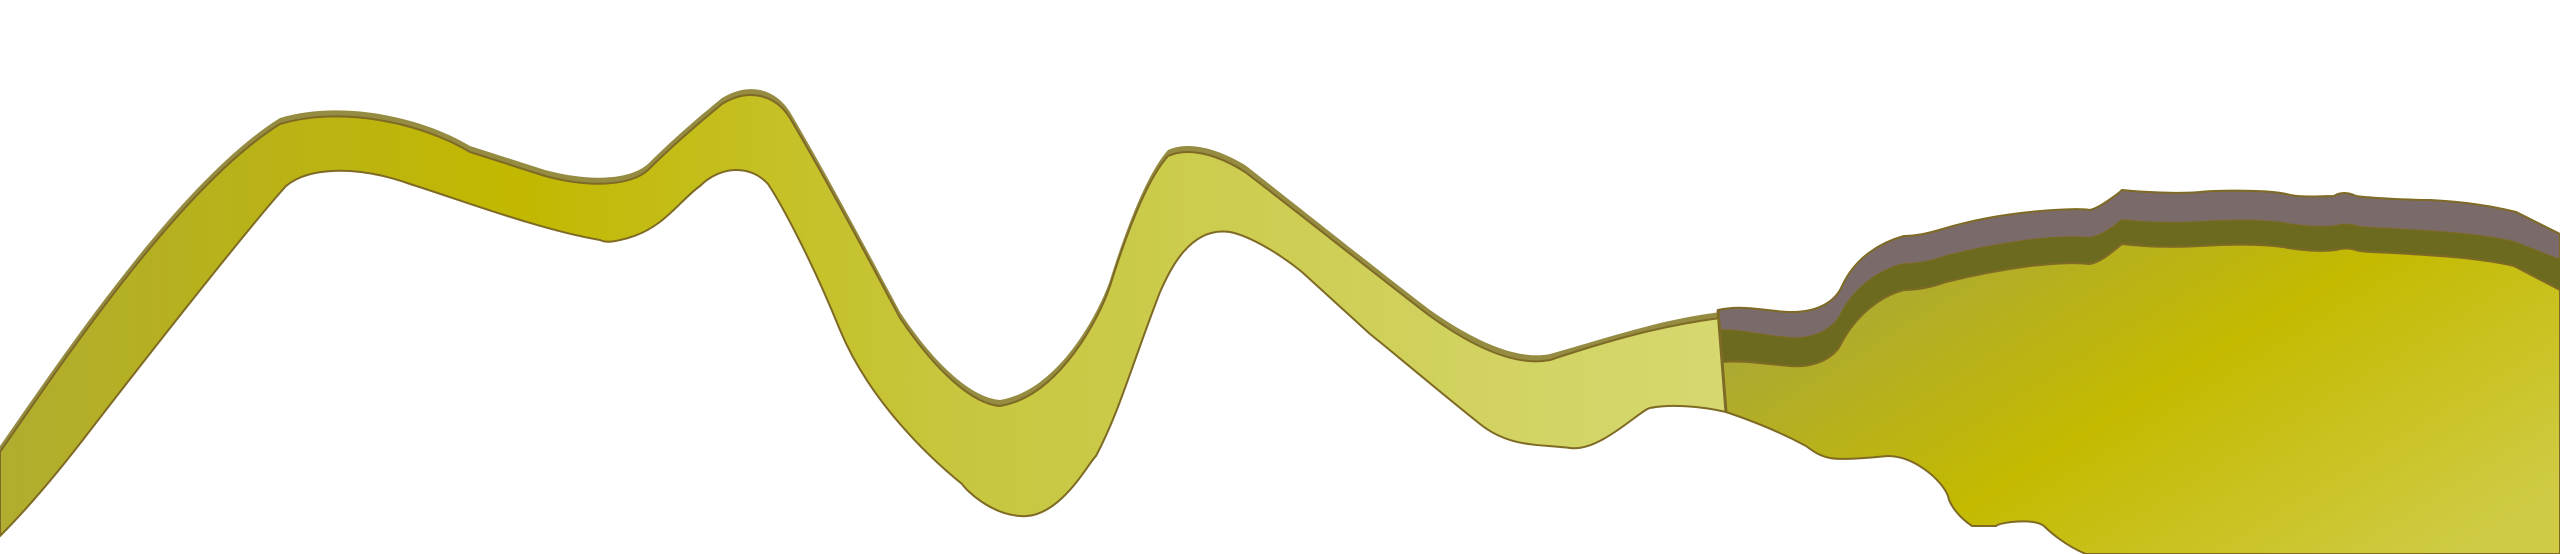  I want to click on ribbon-slab-seam, so click(1722, 361).